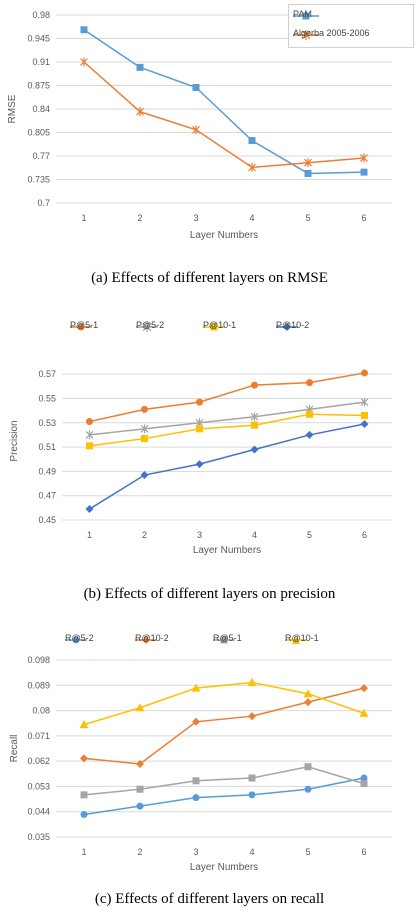 The image size is (419, 914). I want to click on legend-label-p5-1: P@5-1, so click(84, 325).